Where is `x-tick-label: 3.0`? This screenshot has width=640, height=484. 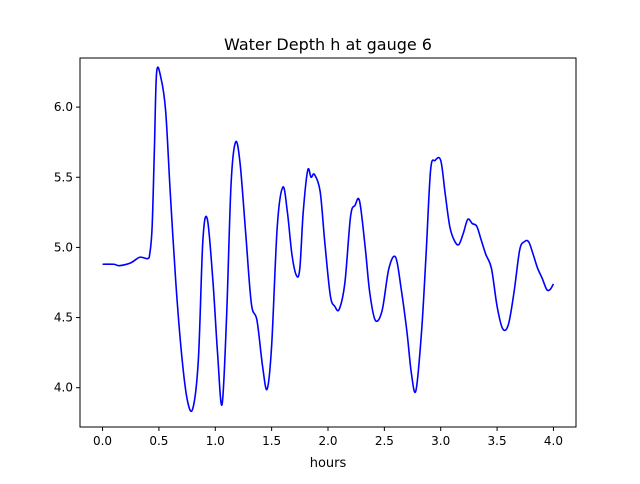
x-tick-label: 3.0 is located at coordinates (440, 441).